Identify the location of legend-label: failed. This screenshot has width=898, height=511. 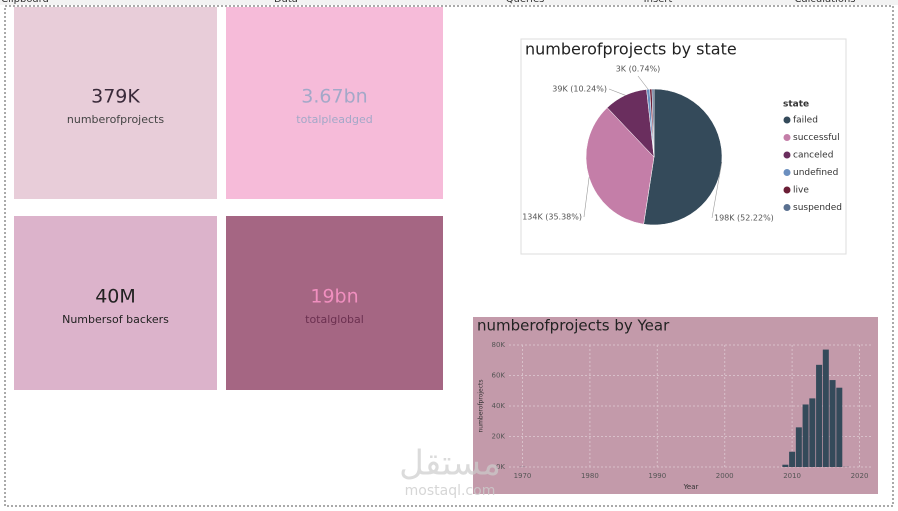
(805, 121).